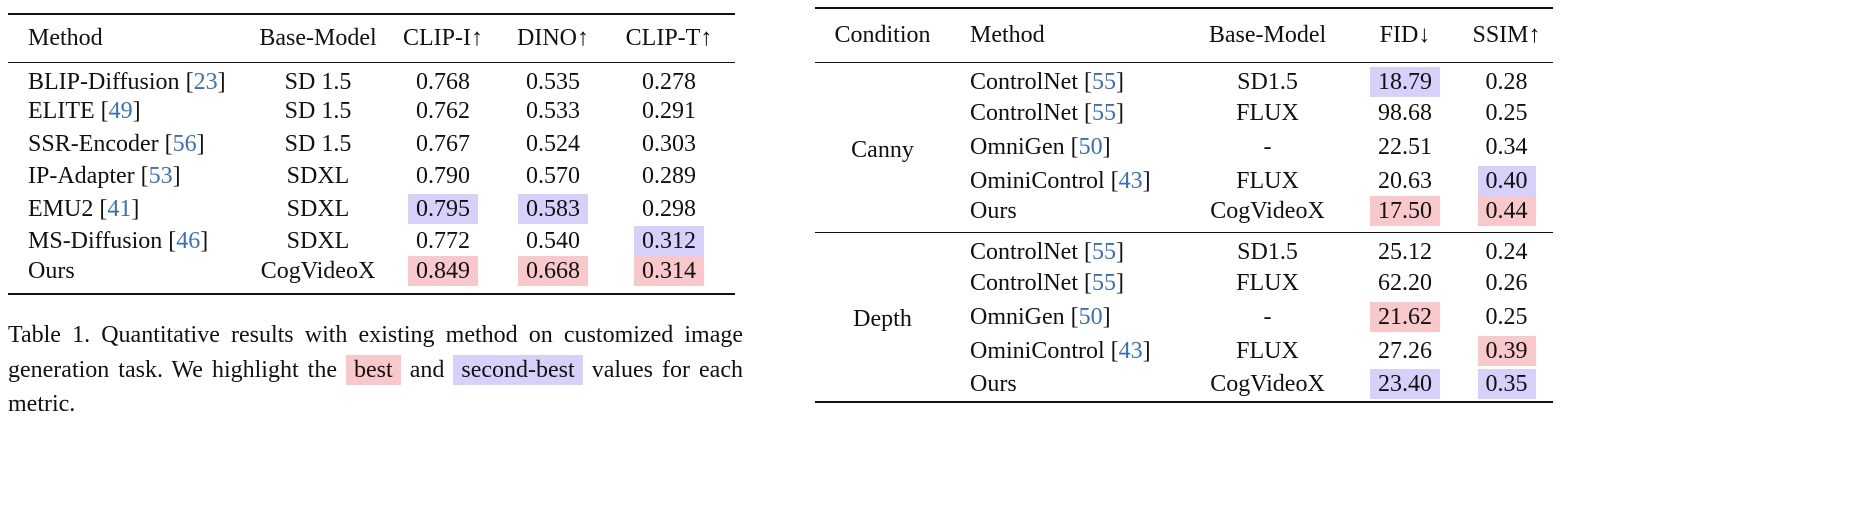  Describe the element at coordinates (518, 369) in the screenshot. I see `legend-second-best: second-best` at that location.